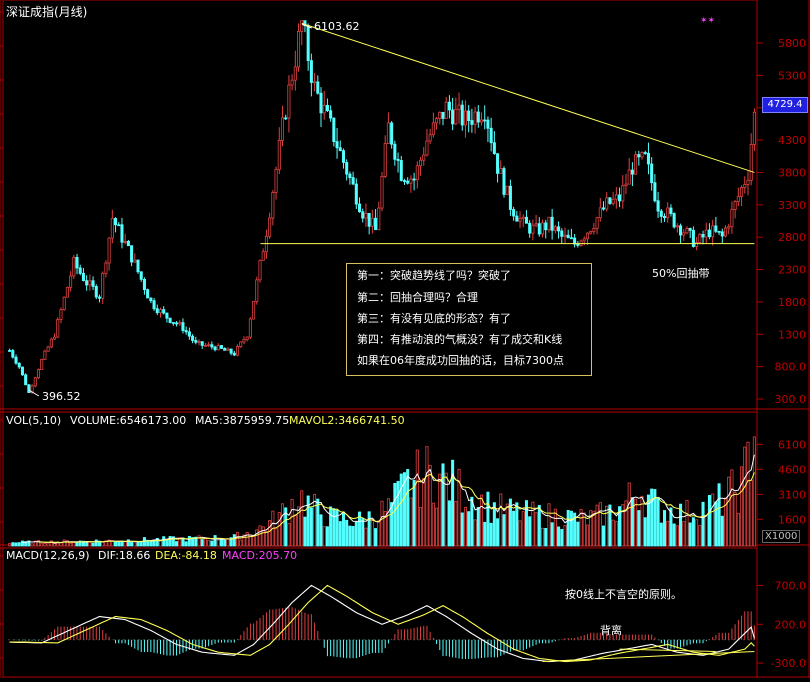 Image resolution: width=810 pixels, height=682 pixels. Describe the element at coordinates (382, 623) in the screenshot. I see `macd-dea-line` at that location.